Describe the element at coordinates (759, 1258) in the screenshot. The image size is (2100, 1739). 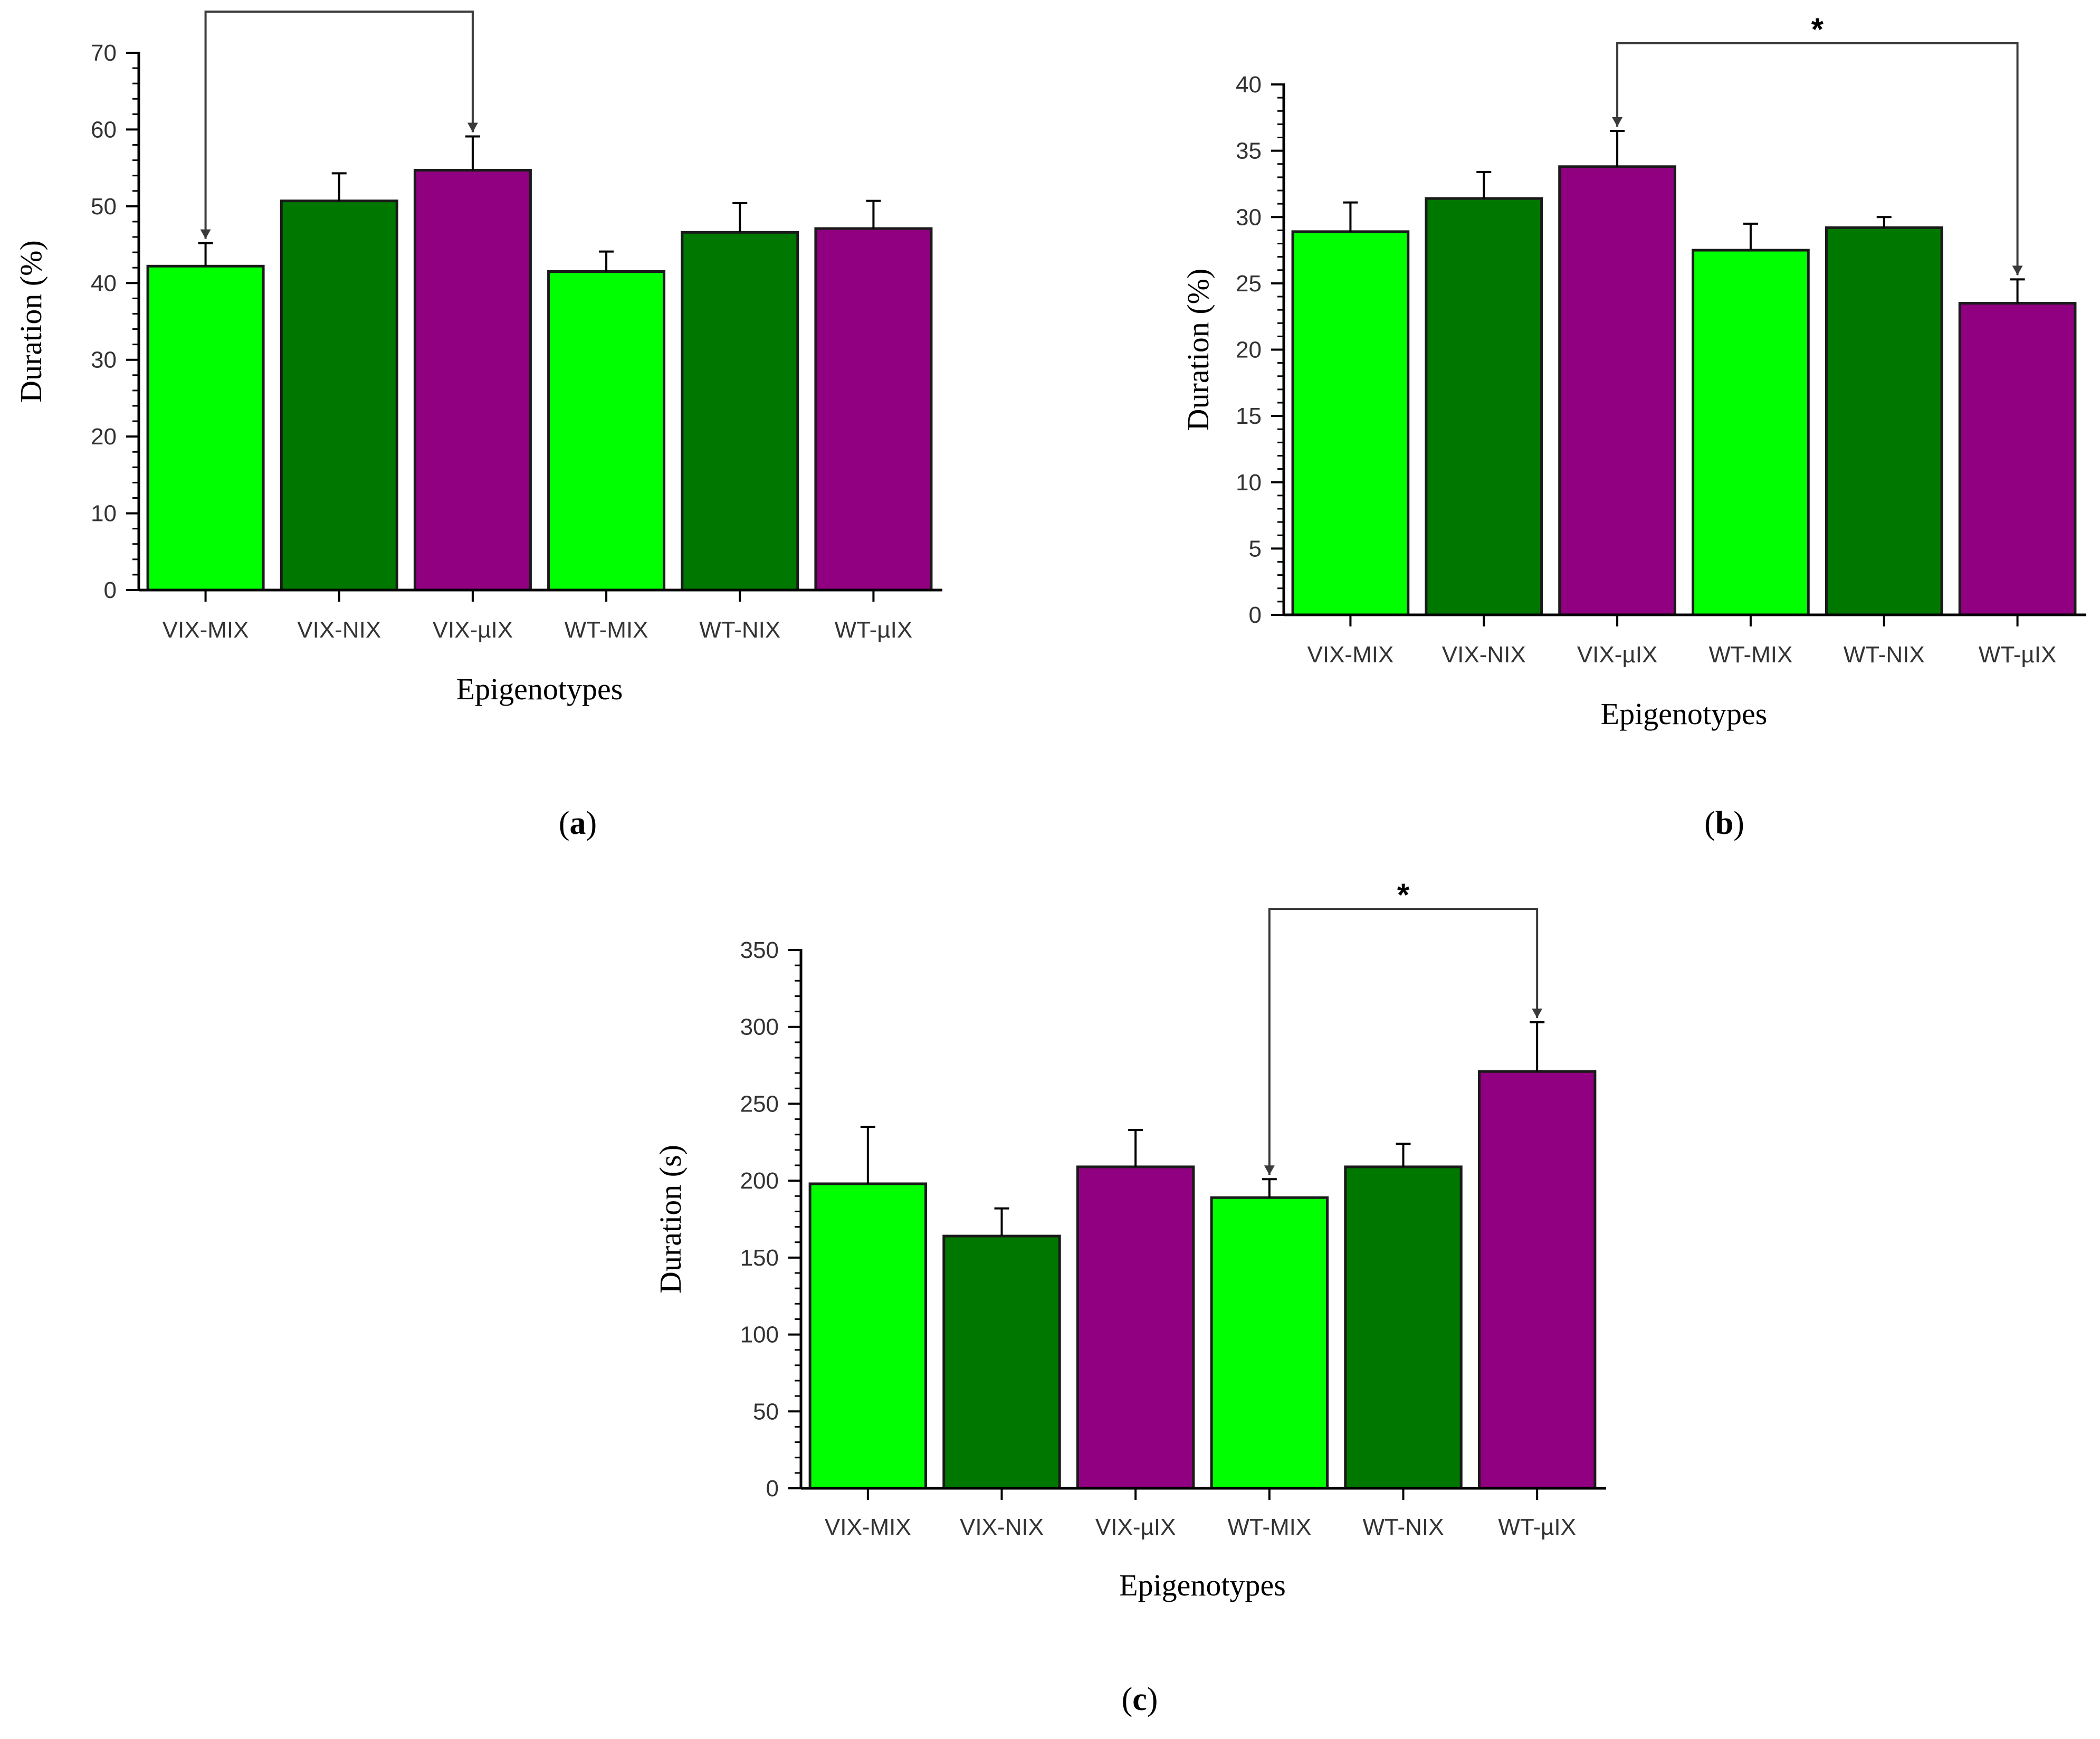
I see `y-tick-label-c-150: 150` at that location.